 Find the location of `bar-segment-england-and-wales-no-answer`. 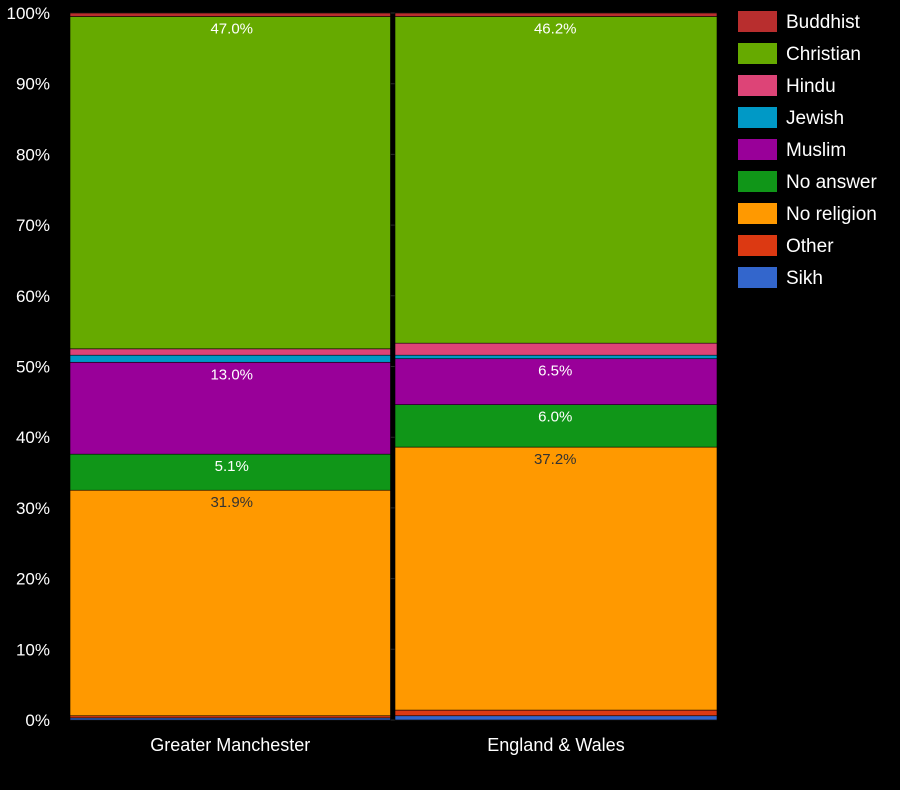

bar-segment-england-and-wales-no-answer is located at coordinates (556, 426).